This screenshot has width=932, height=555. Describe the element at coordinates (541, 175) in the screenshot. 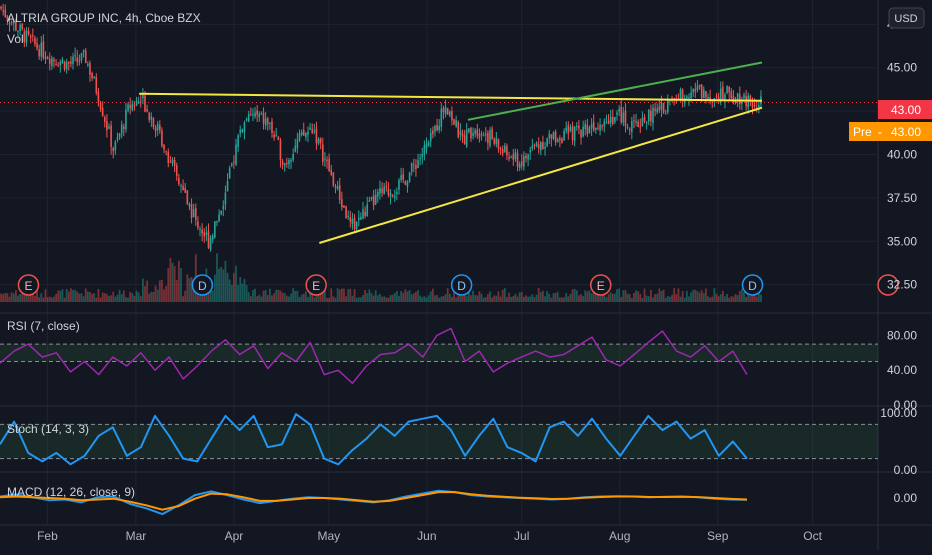

I see `support-line` at that location.